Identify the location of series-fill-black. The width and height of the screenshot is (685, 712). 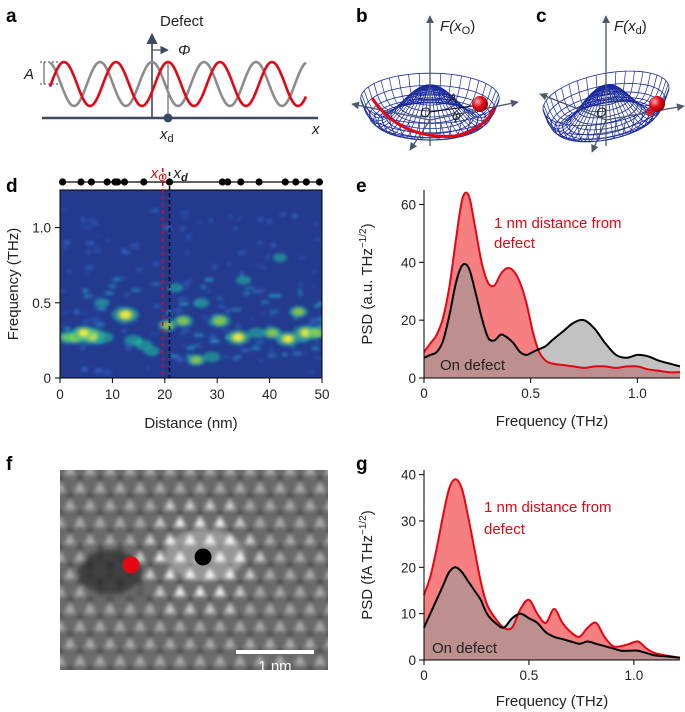
(552, 613).